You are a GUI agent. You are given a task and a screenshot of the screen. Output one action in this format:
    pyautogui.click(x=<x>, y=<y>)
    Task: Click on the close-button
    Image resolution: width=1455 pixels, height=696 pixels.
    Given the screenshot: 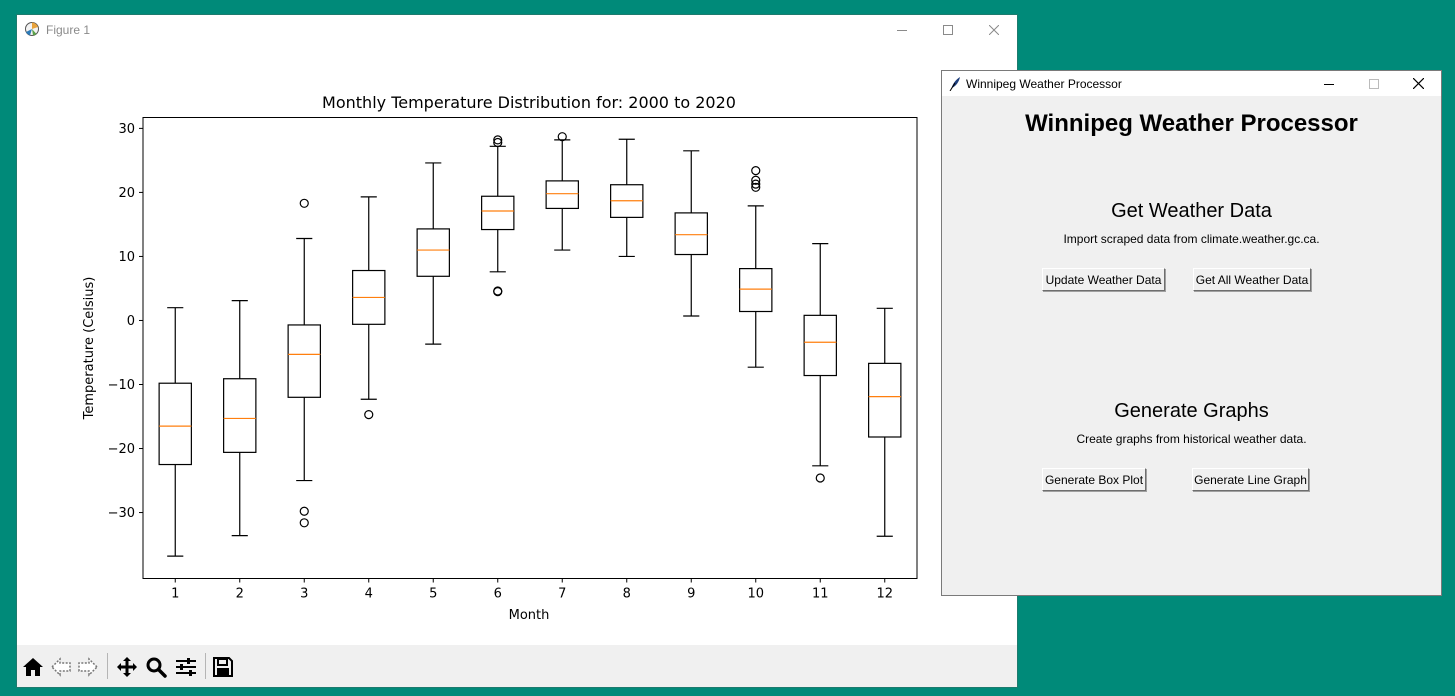 What is the action you would take?
    pyautogui.click(x=994, y=30)
    